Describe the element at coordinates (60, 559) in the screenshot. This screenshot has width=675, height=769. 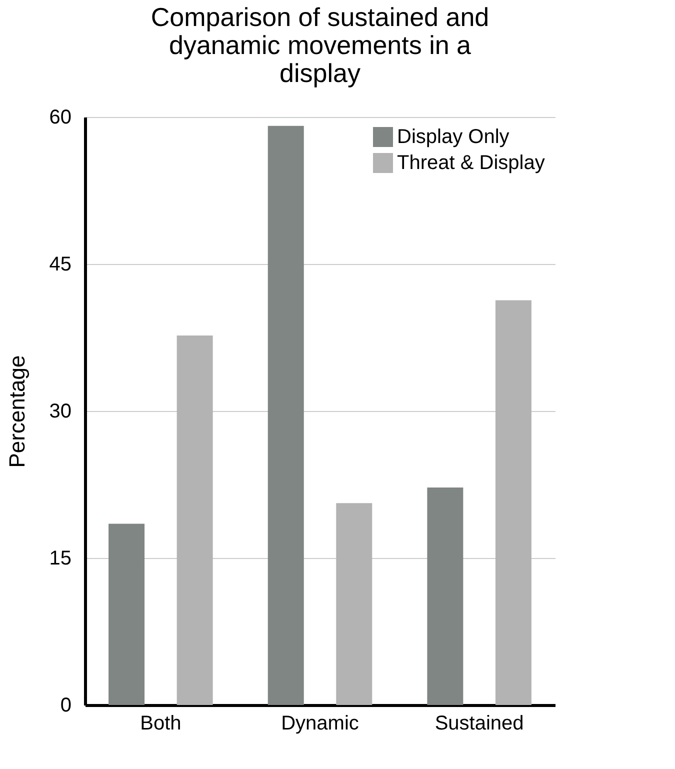
I see `y-tick-label: 15` at that location.